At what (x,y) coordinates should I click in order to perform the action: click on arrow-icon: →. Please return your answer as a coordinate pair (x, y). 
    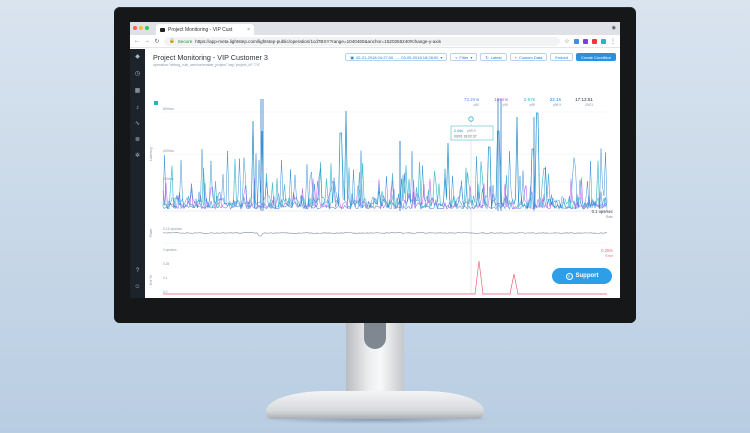
    Looking at the image, I should click on (397, 57).